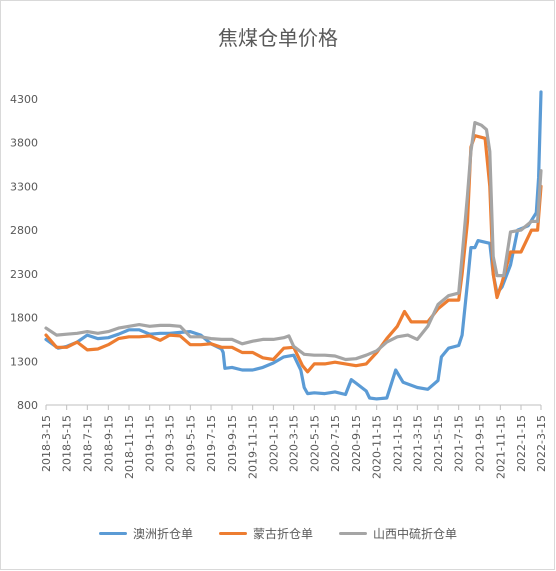 The height and width of the screenshot is (571, 556). I want to click on x-tick-label: 2022-1-15, so click(521, 443).